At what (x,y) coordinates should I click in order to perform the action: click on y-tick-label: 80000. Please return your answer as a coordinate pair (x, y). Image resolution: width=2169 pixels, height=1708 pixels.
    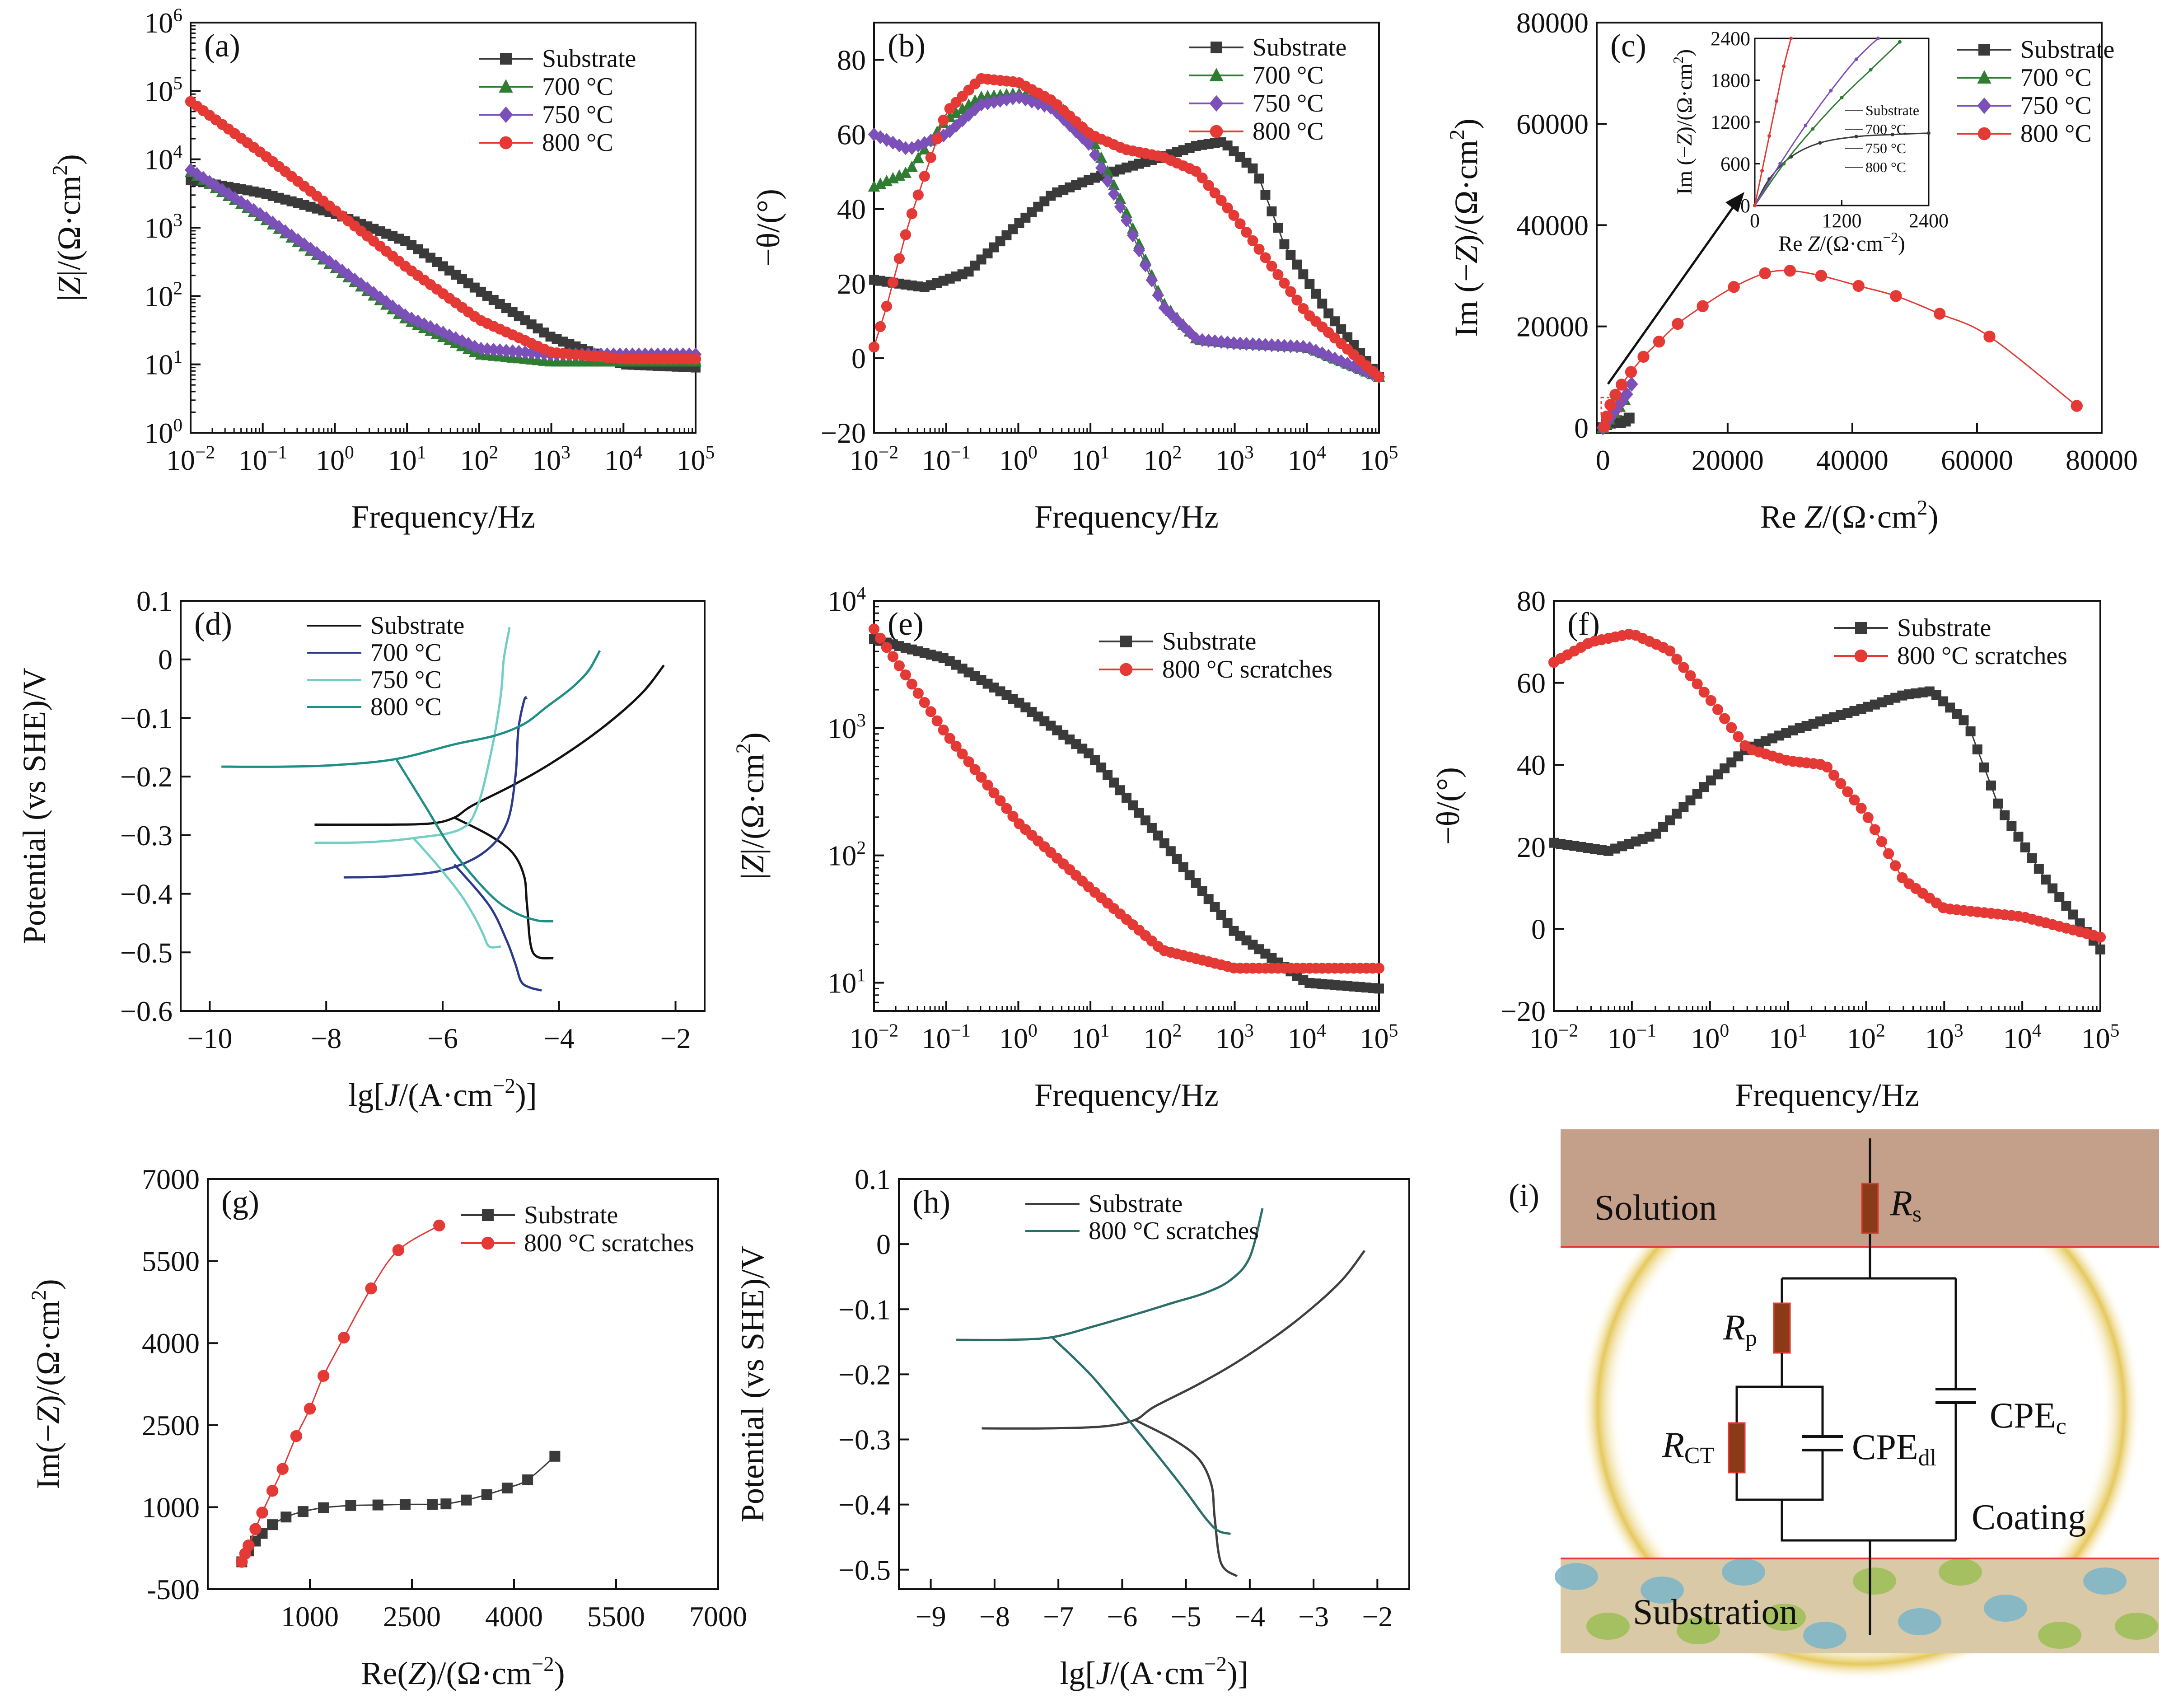
    Looking at the image, I should click on (1552, 23).